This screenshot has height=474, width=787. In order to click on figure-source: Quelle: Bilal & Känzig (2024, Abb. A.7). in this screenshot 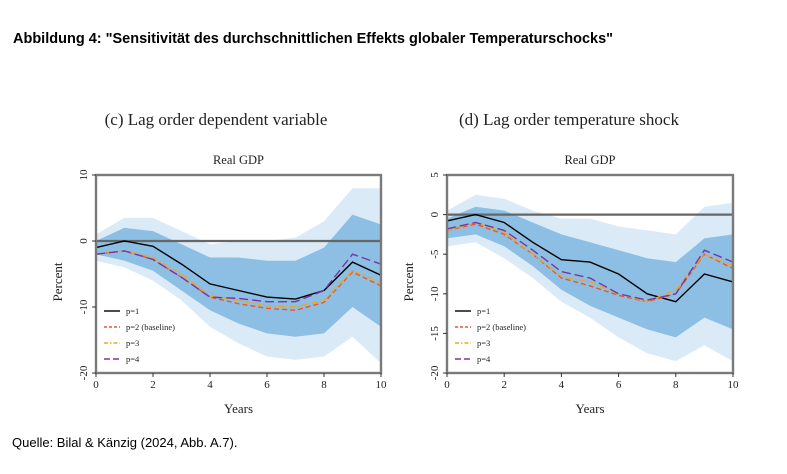, I will do `click(125, 442)`.